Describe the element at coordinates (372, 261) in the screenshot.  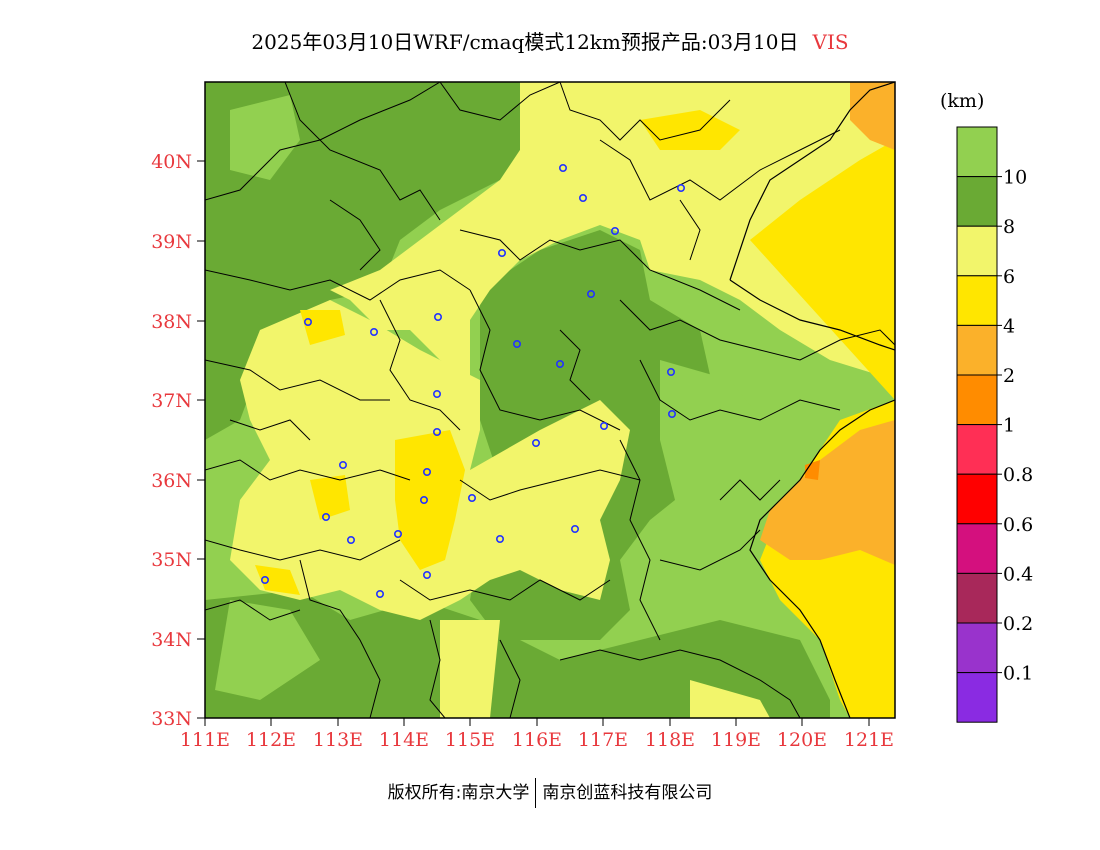
I see `field-dark-west` at that location.